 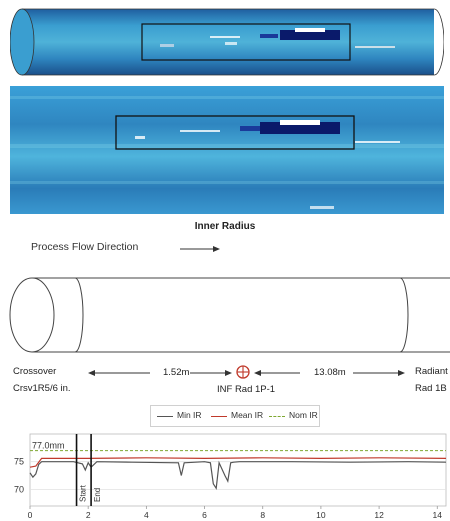 What do you see at coordinates (235, 132) in the screenshot?
I see `scan-flat-defect-box` at bounding box center [235, 132].